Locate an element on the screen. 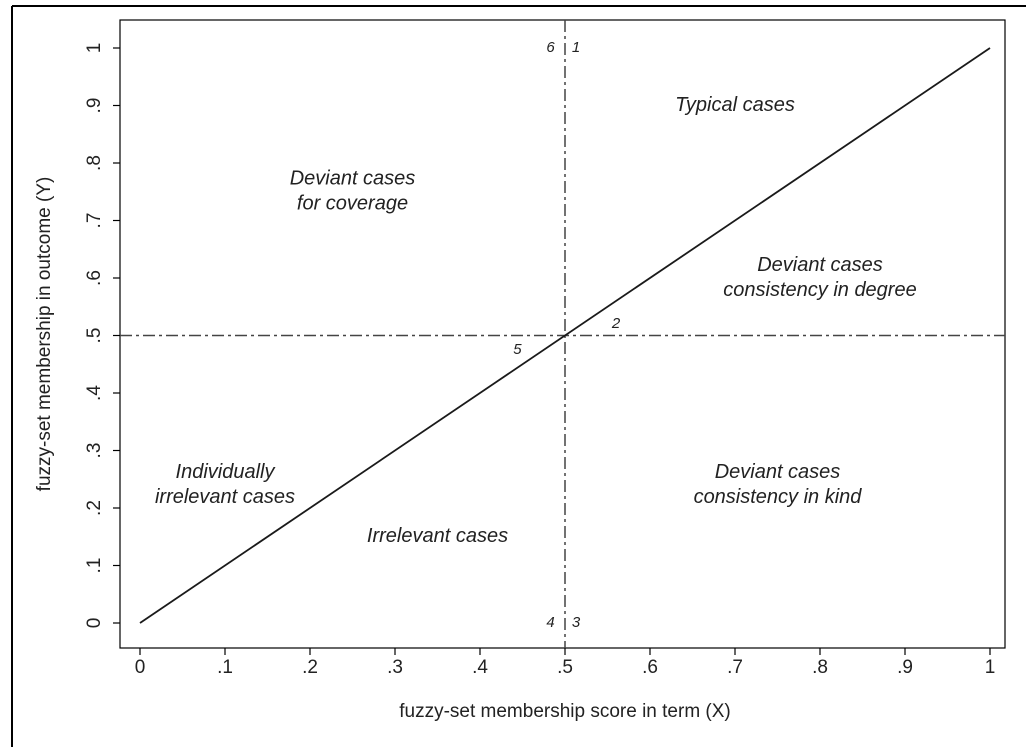  y-tick-label: .6 is located at coordinates (94, 278).